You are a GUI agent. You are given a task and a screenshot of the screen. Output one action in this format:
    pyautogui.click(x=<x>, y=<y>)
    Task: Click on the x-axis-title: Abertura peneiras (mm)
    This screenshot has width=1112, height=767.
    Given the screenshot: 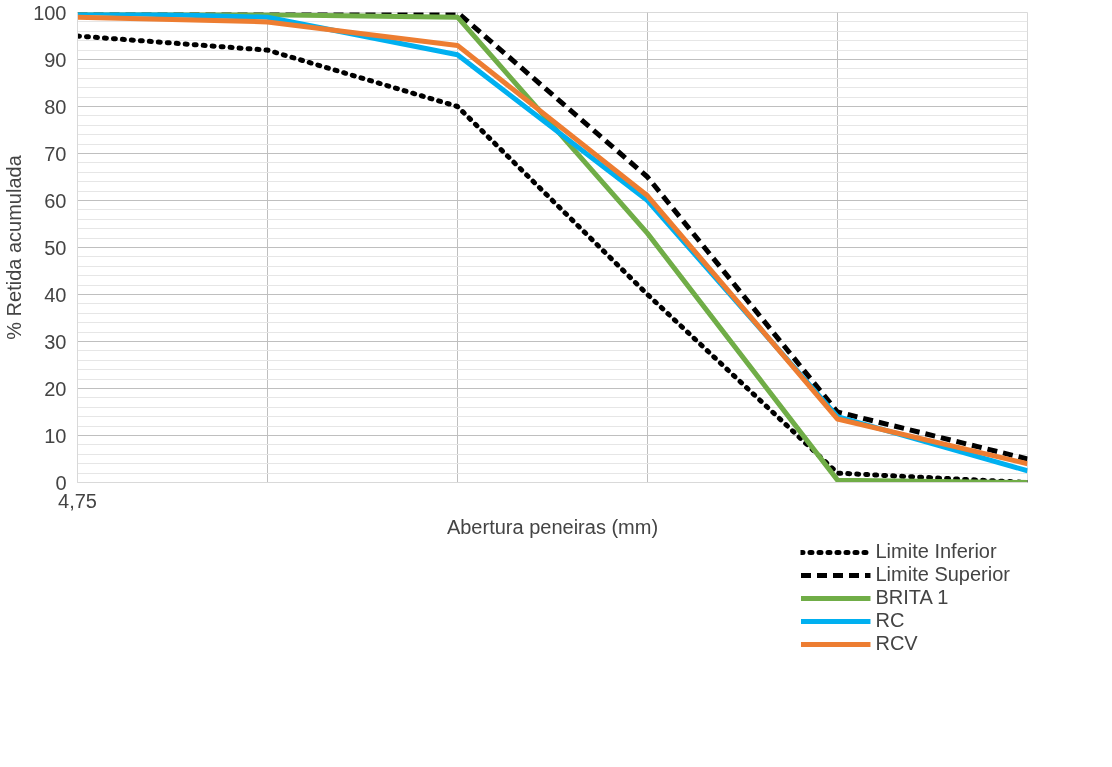 What is the action you would take?
    pyautogui.click(x=552, y=526)
    